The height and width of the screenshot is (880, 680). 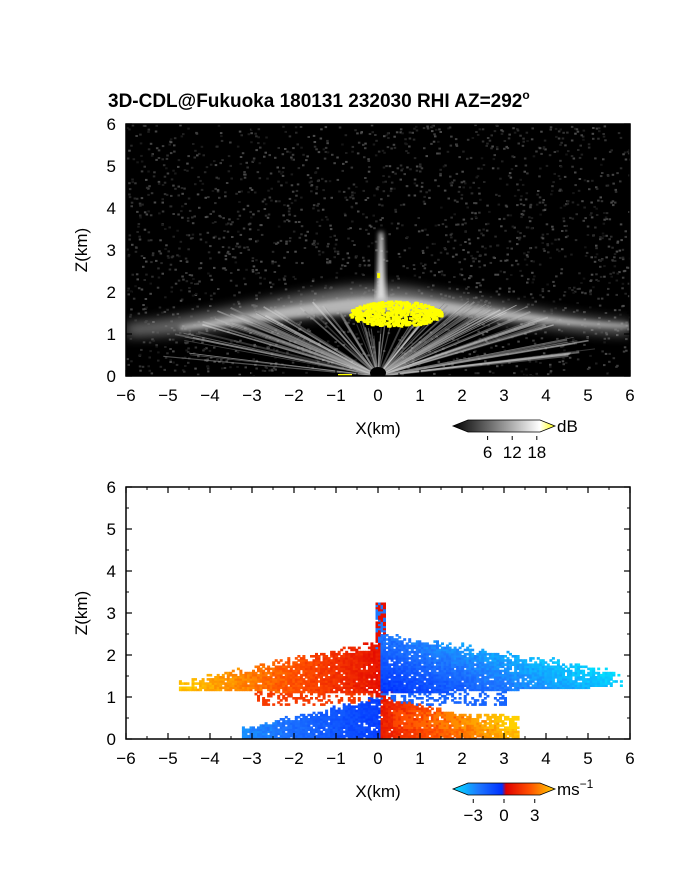 What do you see at coordinates (209, 395) in the screenshot?
I see `x-tick-label: −4` at bounding box center [209, 395].